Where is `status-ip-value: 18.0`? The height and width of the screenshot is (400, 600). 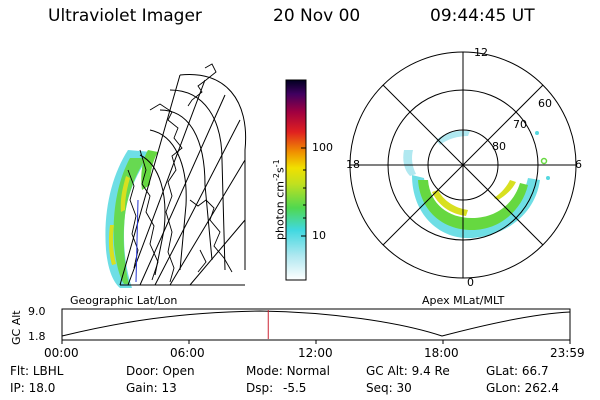
status-ip-value: 18.0 is located at coordinates (42, 388).